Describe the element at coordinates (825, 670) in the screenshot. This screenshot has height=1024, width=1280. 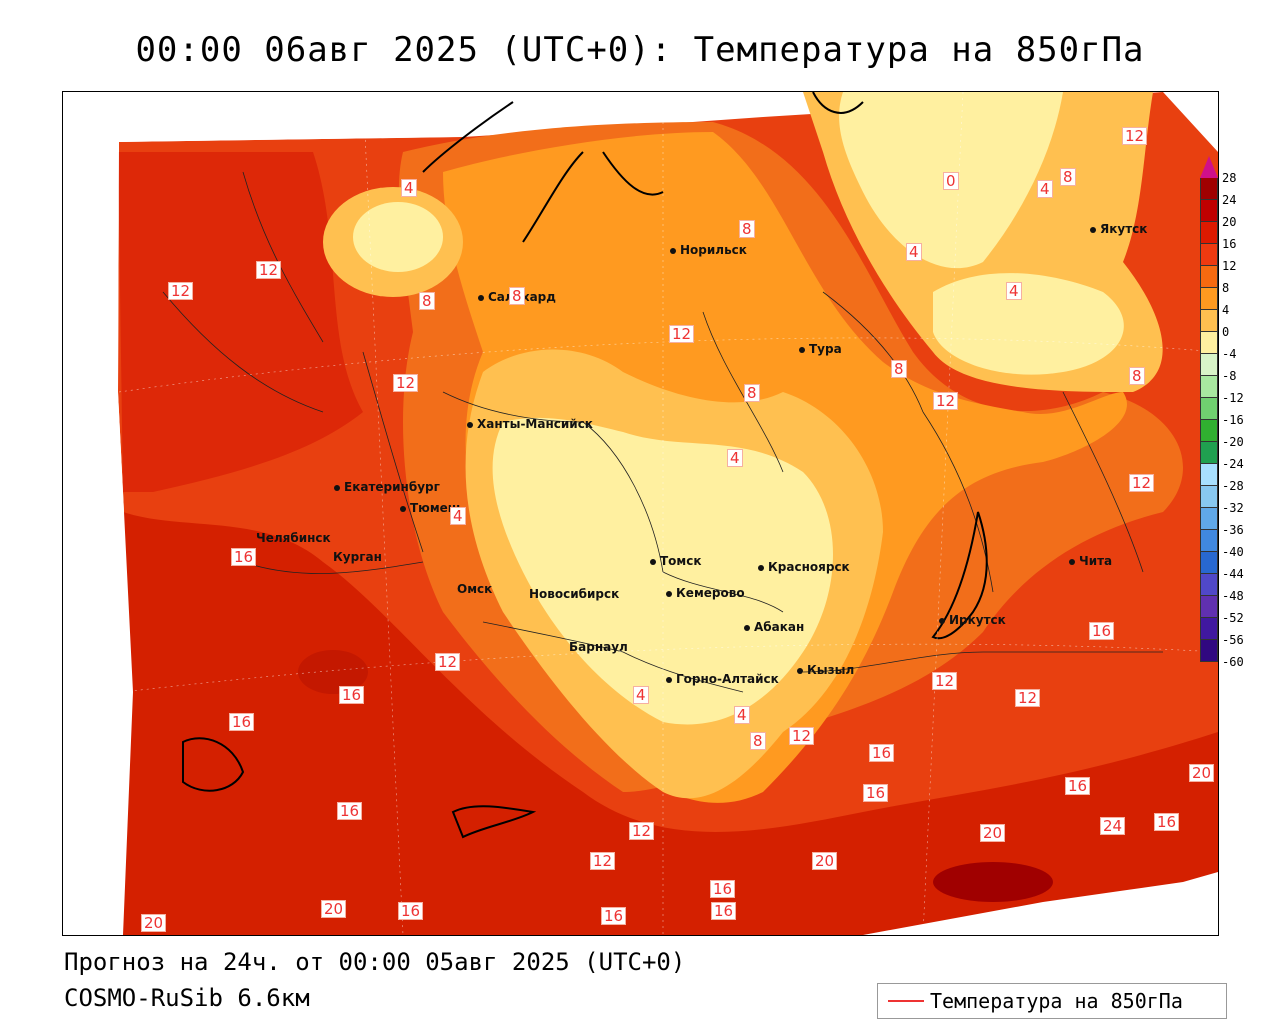
I see `city-kyzyl: Кызыл` at that location.